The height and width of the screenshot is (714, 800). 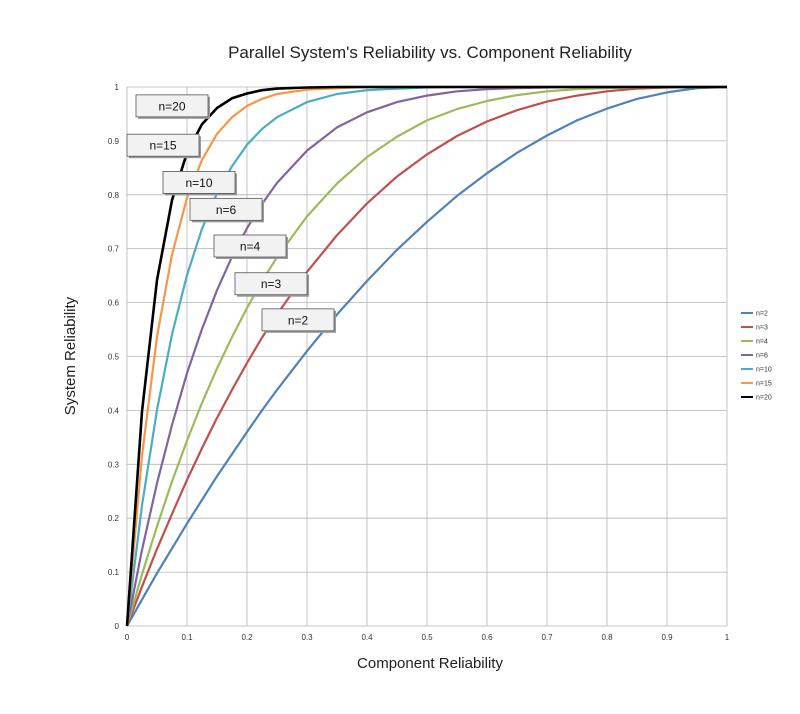 I want to click on y-tick-label: 0.7, so click(x=114, y=249).